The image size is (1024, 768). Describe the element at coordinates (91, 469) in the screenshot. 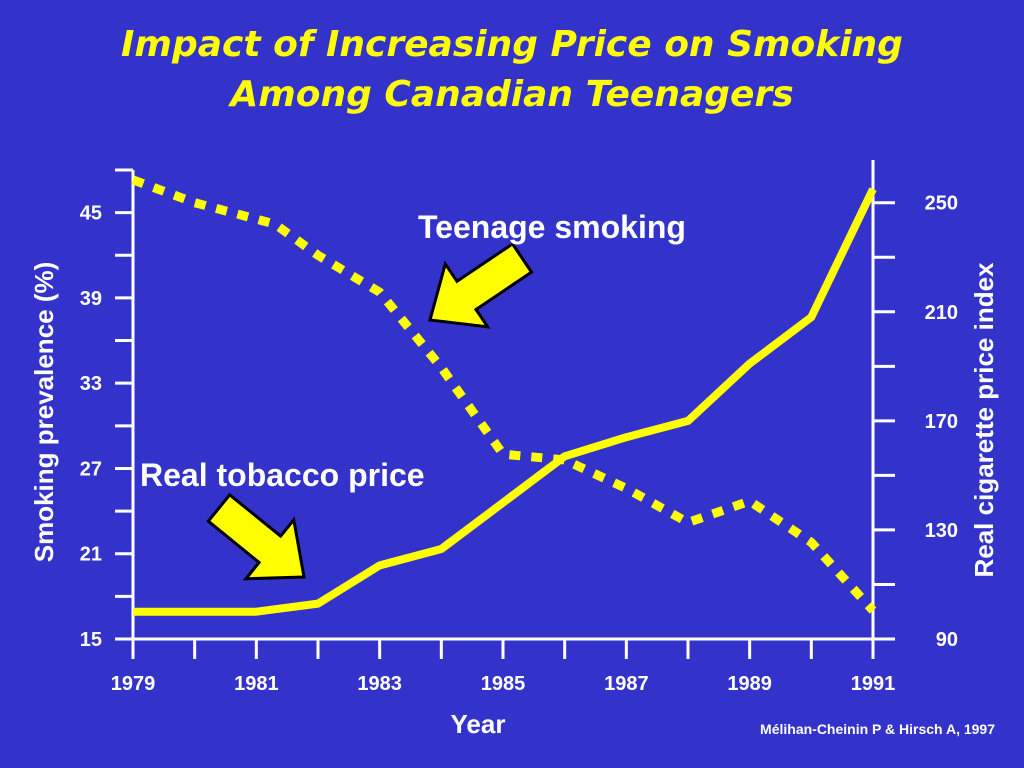

I see `y-left-tick-label: 27` at that location.